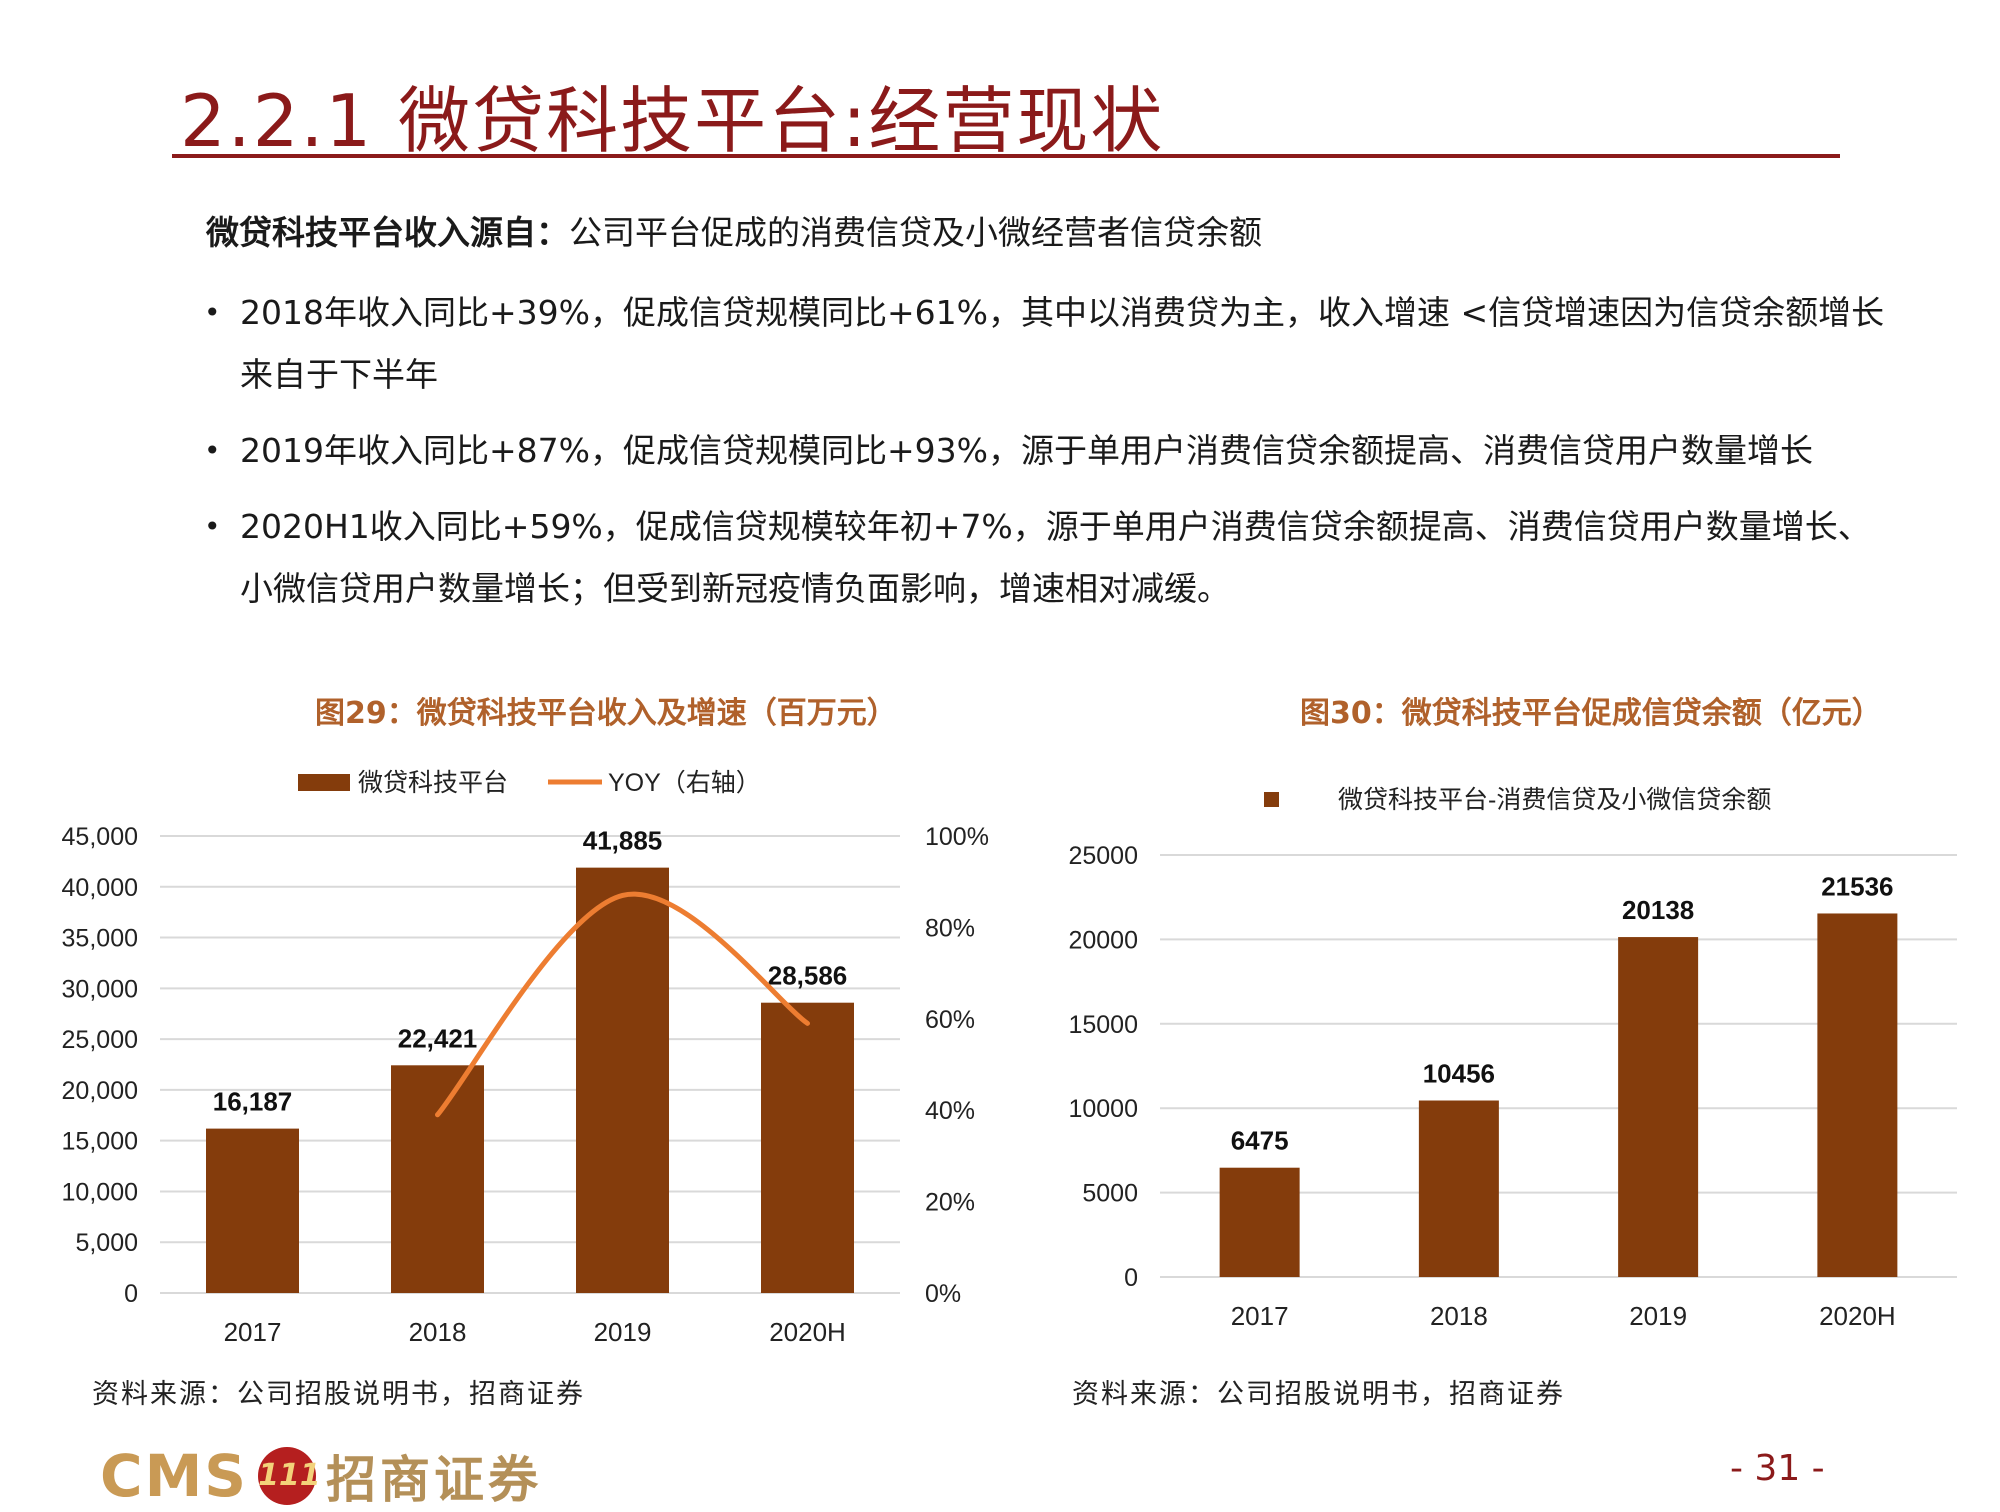 This screenshot has height=1512, width=2000. What do you see at coordinates (1260, 1316) in the screenshot?
I see `chart30-x-tick-label: 2017` at bounding box center [1260, 1316].